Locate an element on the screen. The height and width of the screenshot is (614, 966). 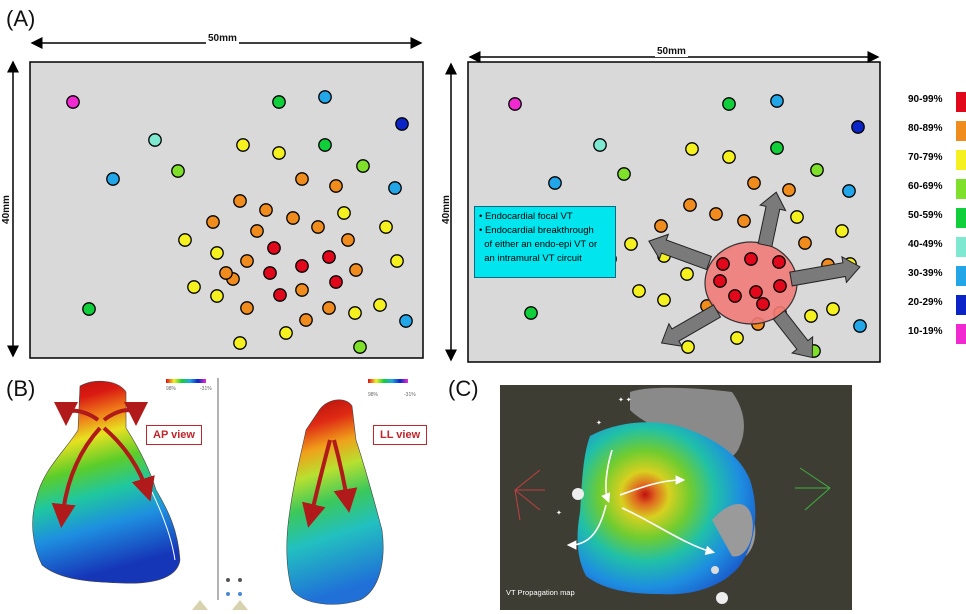
legend-item-label: 20-29% is located at coordinates (925, 302).